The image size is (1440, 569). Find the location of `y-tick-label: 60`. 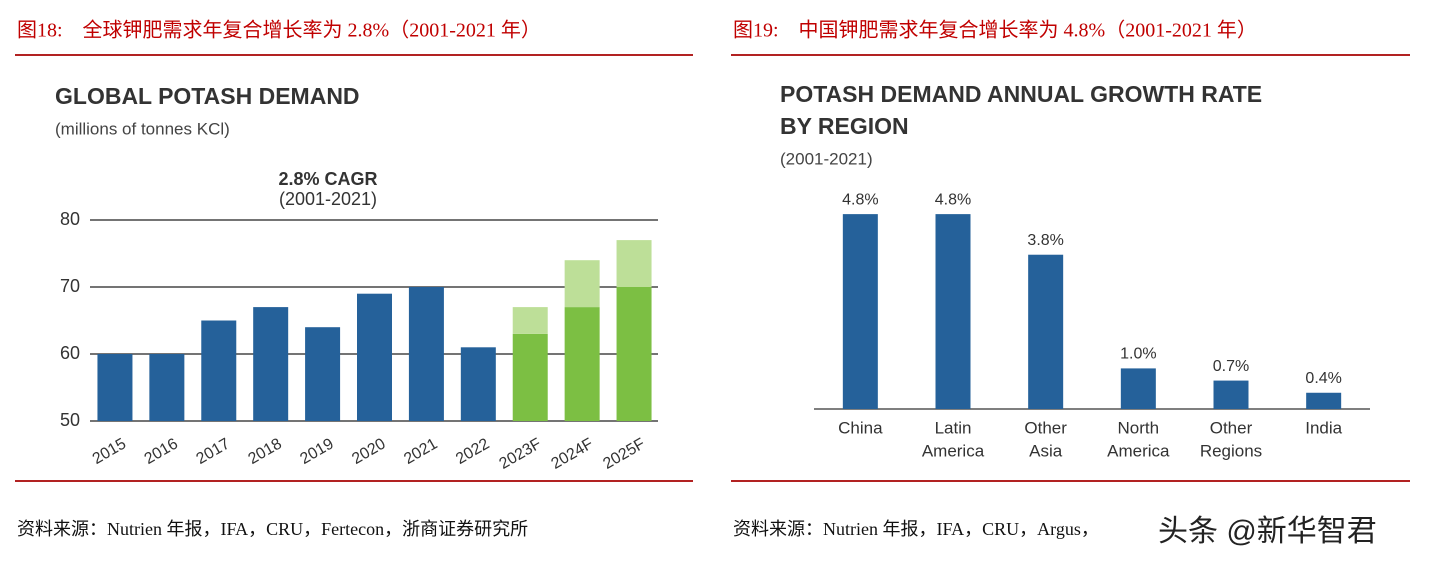

y-tick-label: 60 is located at coordinates (70, 353).